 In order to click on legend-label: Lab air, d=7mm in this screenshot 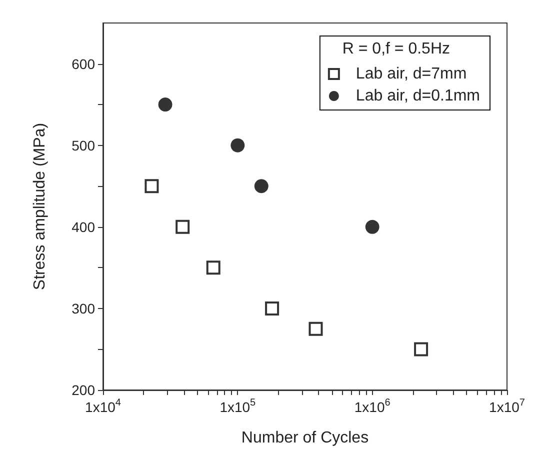, I will do `click(411, 74)`.